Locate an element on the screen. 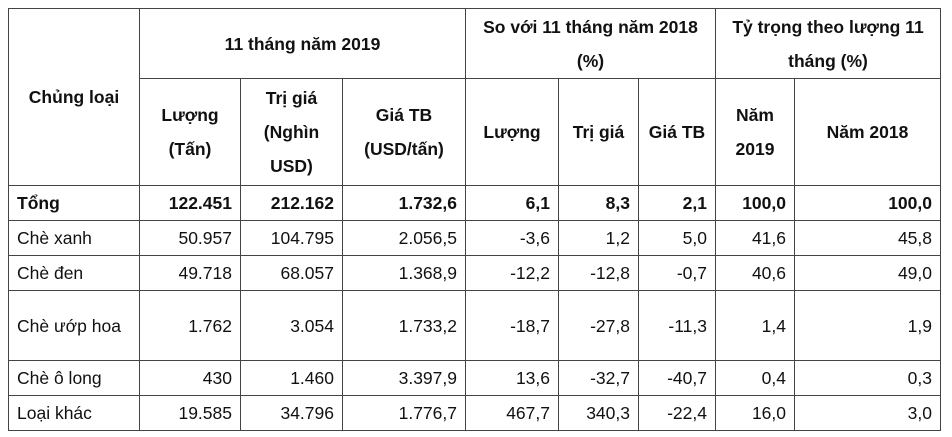  cell-value: 340,3 is located at coordinates (598, 413).